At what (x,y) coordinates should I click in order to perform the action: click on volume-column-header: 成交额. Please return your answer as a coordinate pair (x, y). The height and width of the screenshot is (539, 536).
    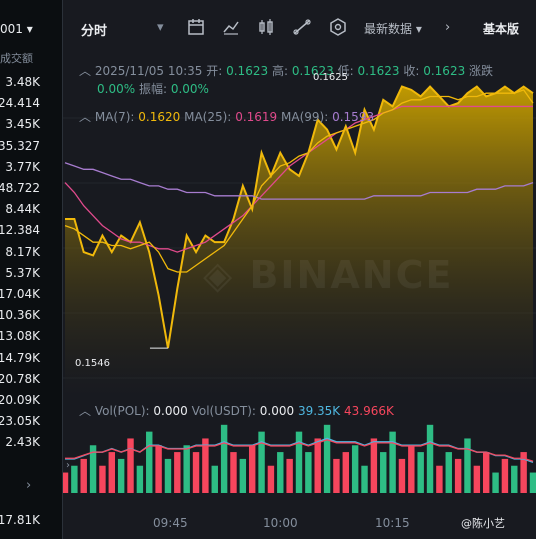
    Looking at the image, I should click on (16, 58).